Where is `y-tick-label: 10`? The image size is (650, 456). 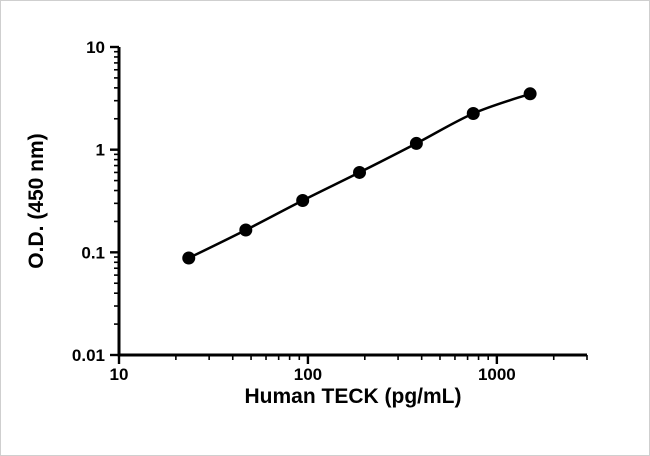
y-tick-label: 10 is located at coordinates (95, 47).